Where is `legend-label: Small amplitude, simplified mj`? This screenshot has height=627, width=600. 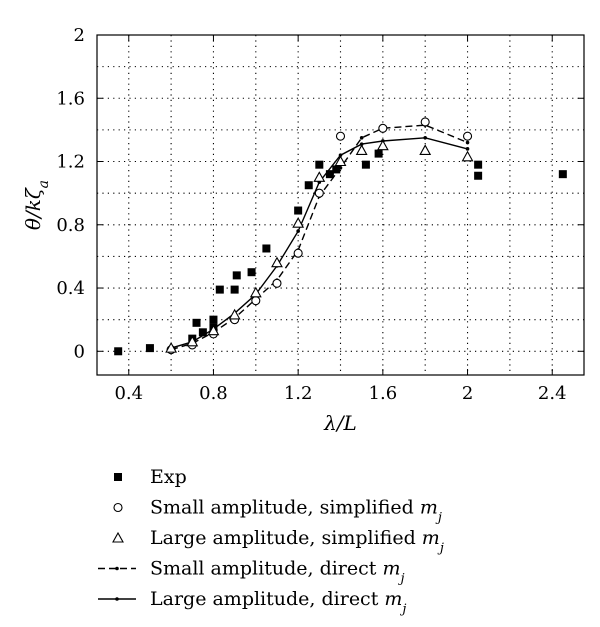 legend-label: Small amplitude, simplified mj is located at coordinates (296, 511).